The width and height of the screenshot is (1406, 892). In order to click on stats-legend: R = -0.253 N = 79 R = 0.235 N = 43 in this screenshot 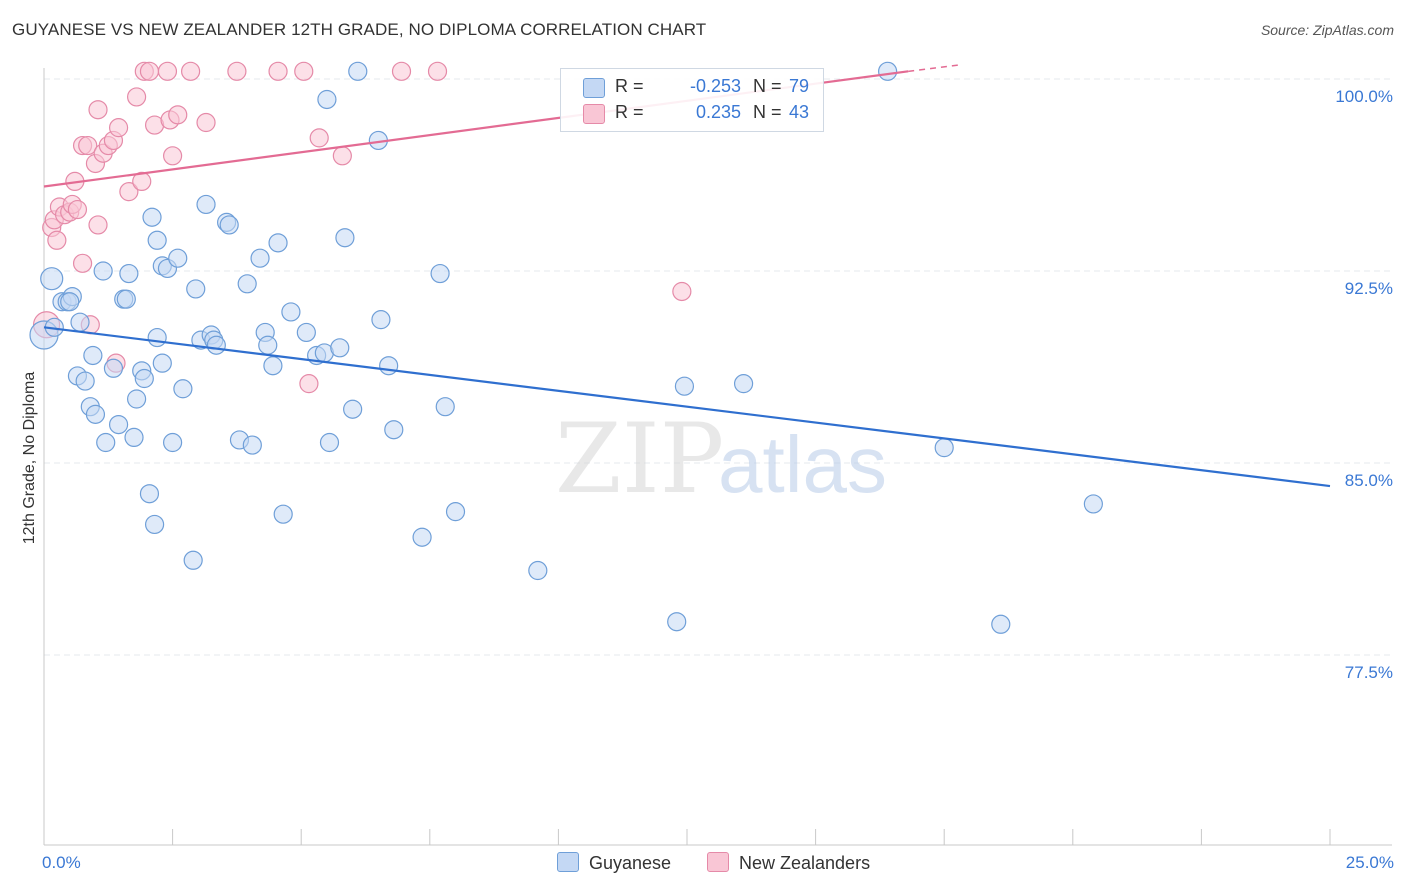, I will do `click(692, 100)`.